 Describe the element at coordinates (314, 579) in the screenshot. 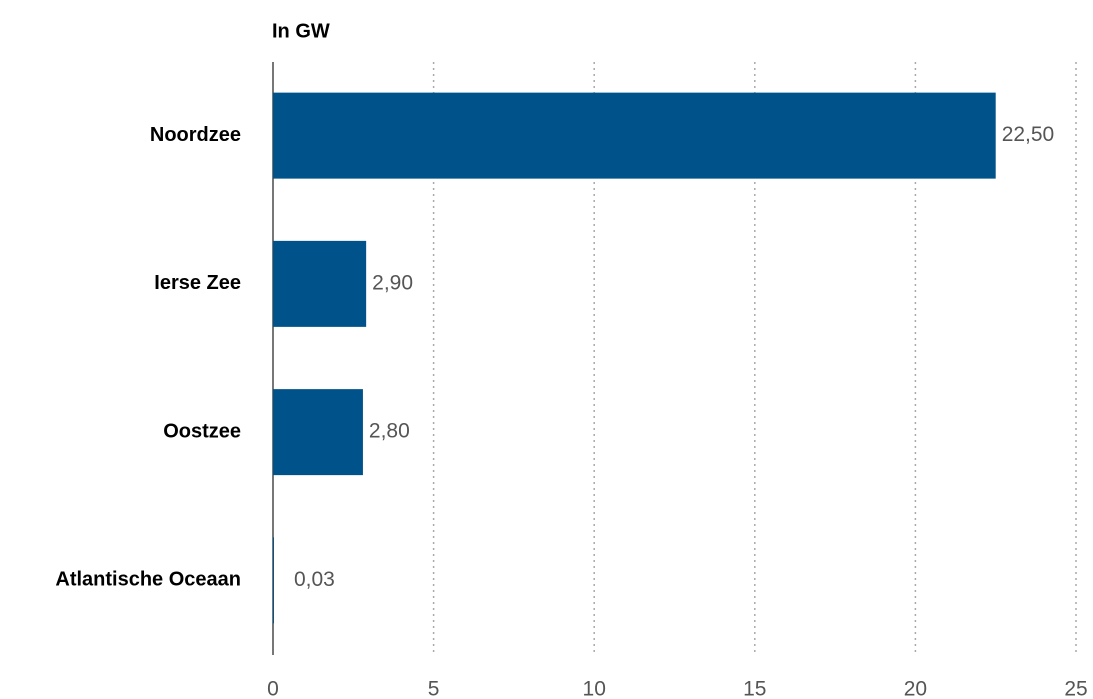

I see `value-label: 0,03` at that location.